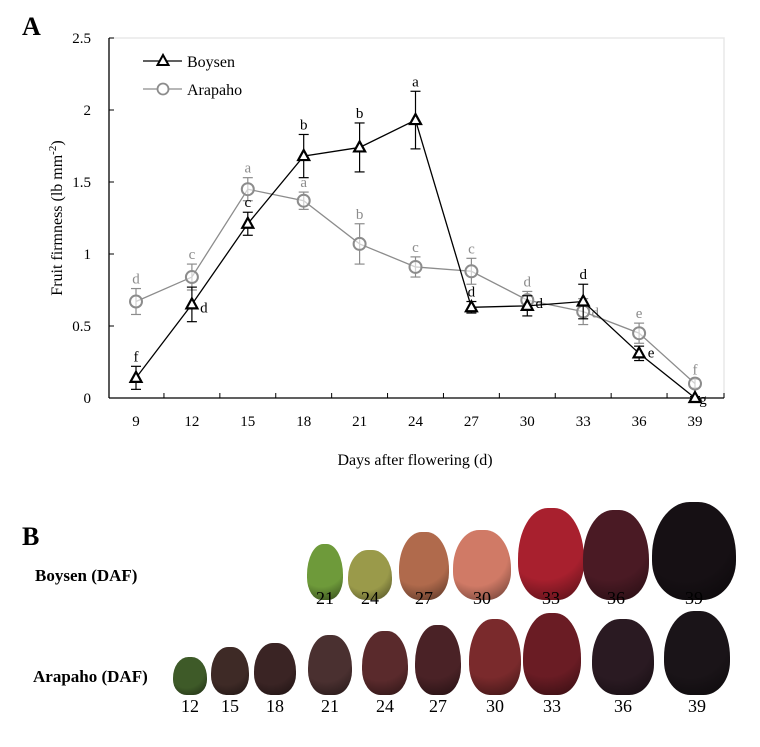 The width and height of the screenshot is (760, 747). Describe the element at coordinates (424, 598) in the screenshot. I see `boysen-day-label: 27` at that location.